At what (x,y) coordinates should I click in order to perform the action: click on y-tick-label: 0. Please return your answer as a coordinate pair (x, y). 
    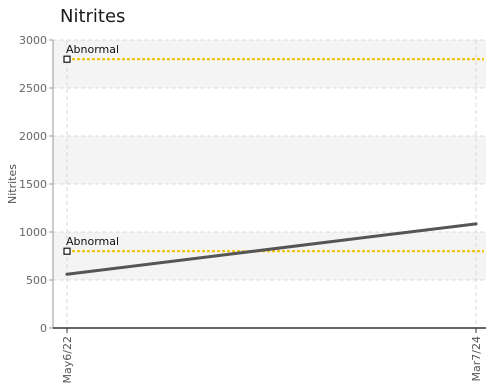
    Looking at the image, I should click on (43, 328).